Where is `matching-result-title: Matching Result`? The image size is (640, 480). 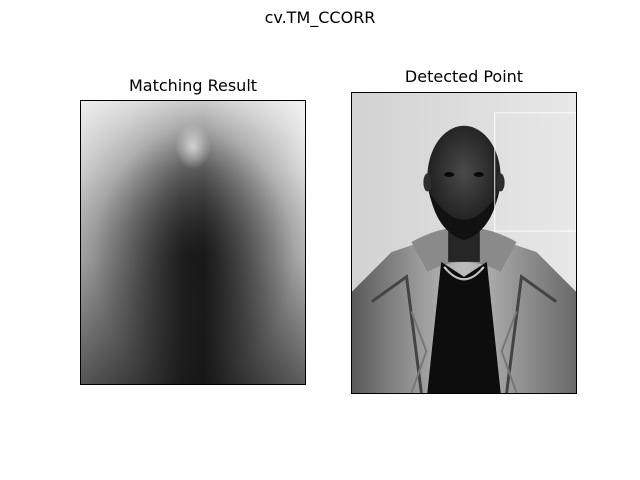
matching-result-title: Matching Result is located at coordinates (193, 85).